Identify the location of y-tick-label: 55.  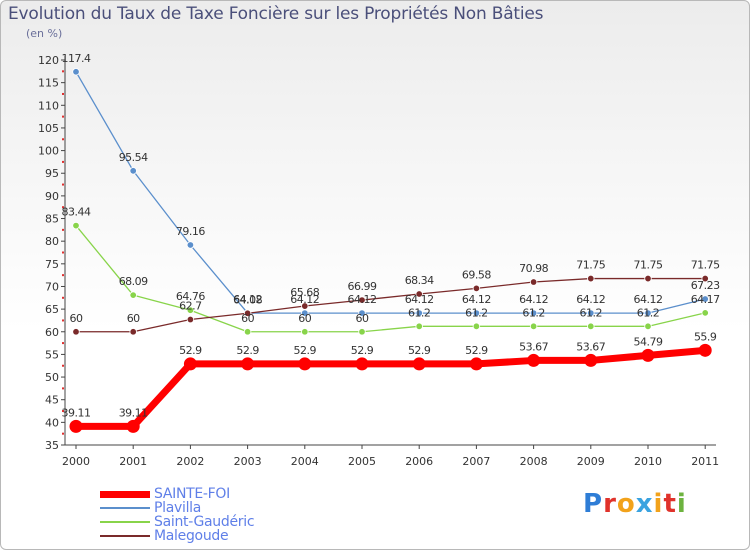
(52, 354).